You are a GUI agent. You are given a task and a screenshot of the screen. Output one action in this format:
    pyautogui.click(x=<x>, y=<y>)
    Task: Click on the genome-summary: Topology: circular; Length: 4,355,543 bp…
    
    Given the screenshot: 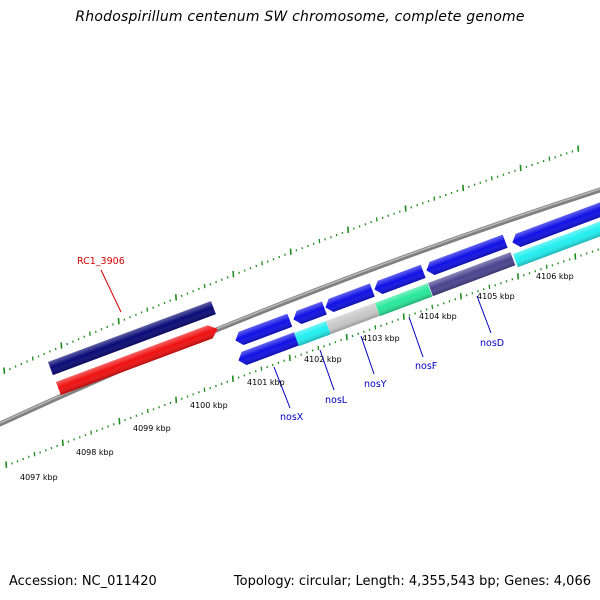 What is the action you would take?
    pyautogui.click(x=412, y=581)
    